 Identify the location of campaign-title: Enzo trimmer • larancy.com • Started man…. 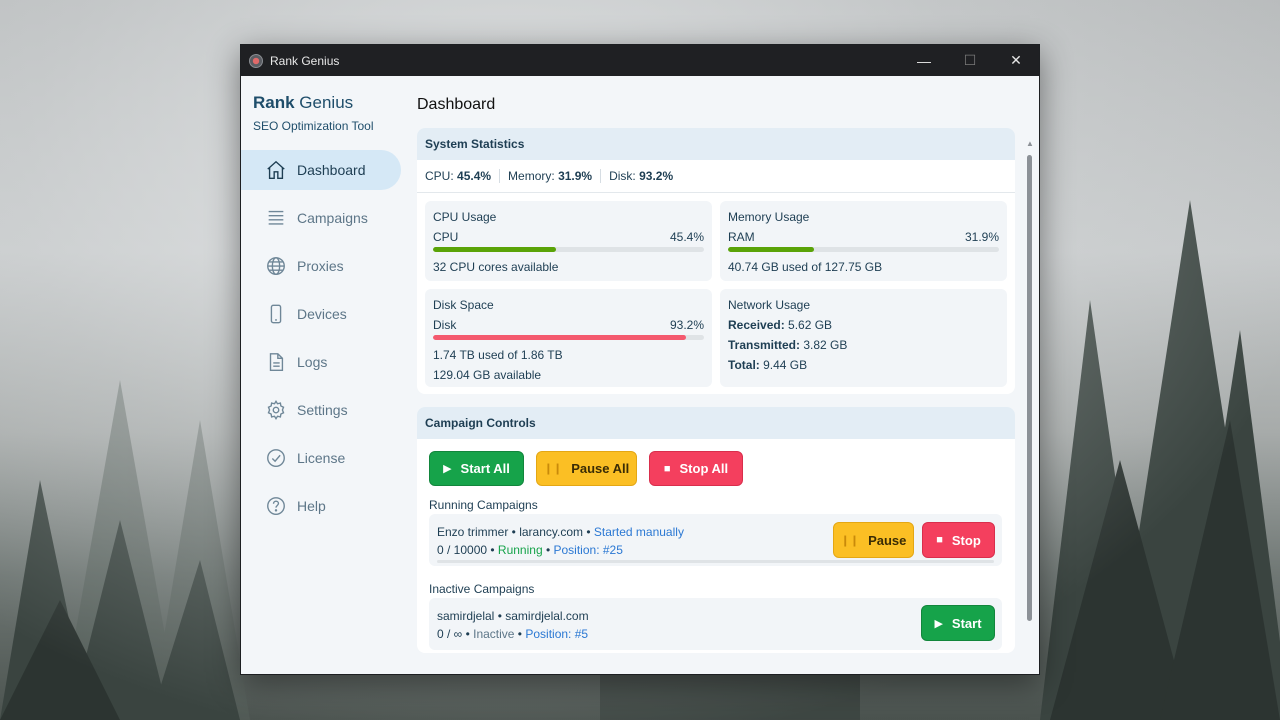
(560, 532).